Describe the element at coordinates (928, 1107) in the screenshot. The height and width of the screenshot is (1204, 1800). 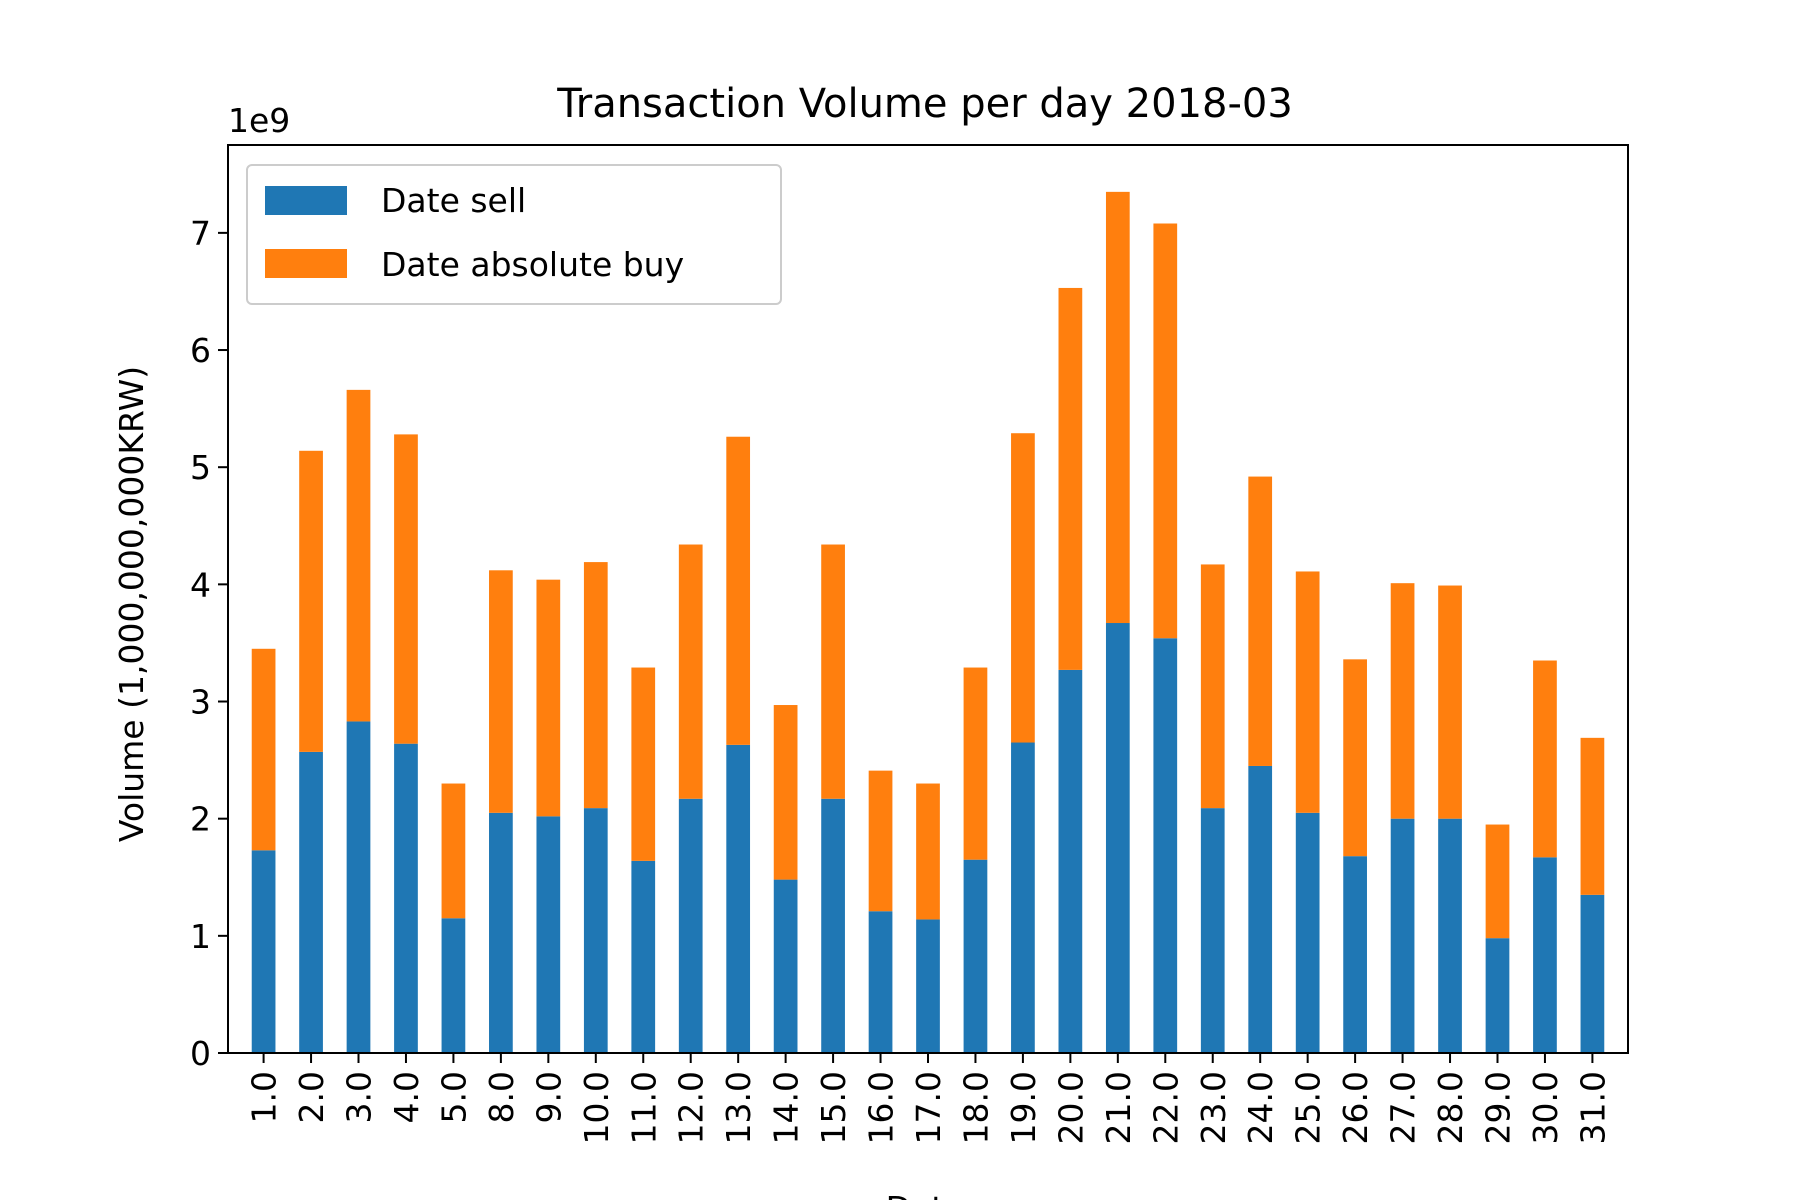
I see `x-tick-label-17-0: 17.0` at that location.